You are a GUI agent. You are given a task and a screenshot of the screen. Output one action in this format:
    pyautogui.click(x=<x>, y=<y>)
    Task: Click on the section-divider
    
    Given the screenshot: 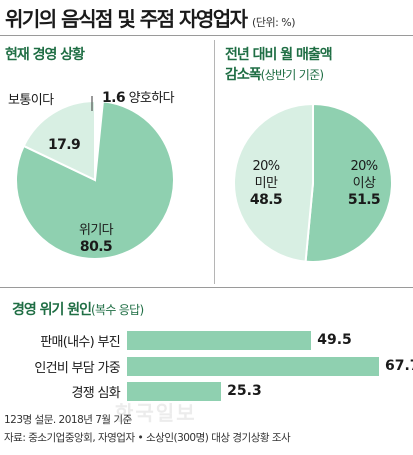 What is the action you would take?
    pyautogui.click(x=206, y=287)
    